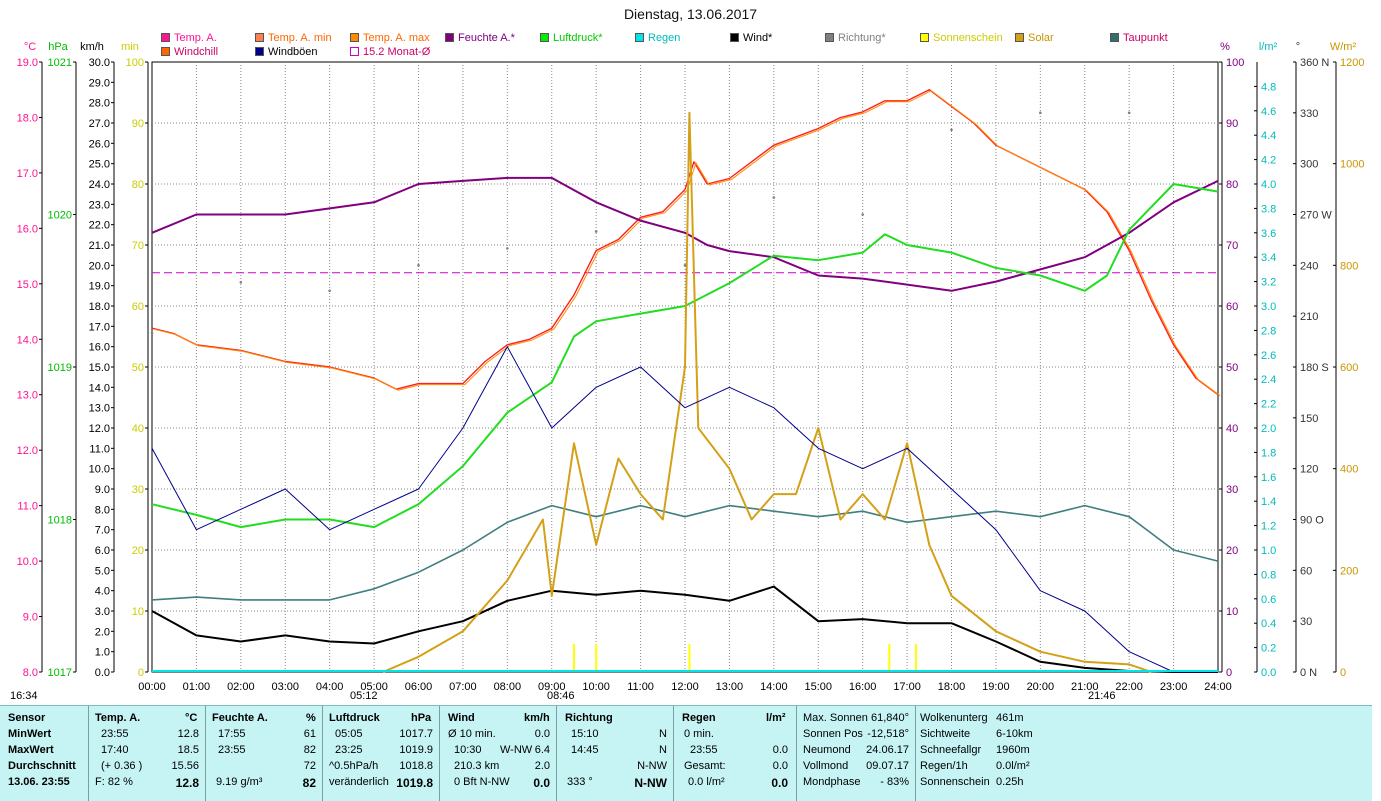 The image size is (1381, 801). What do you see at coordinates (1232, 429) in the screenshot?
I see `humidity-axis-label: 40` at bounding box center [1232, 429].